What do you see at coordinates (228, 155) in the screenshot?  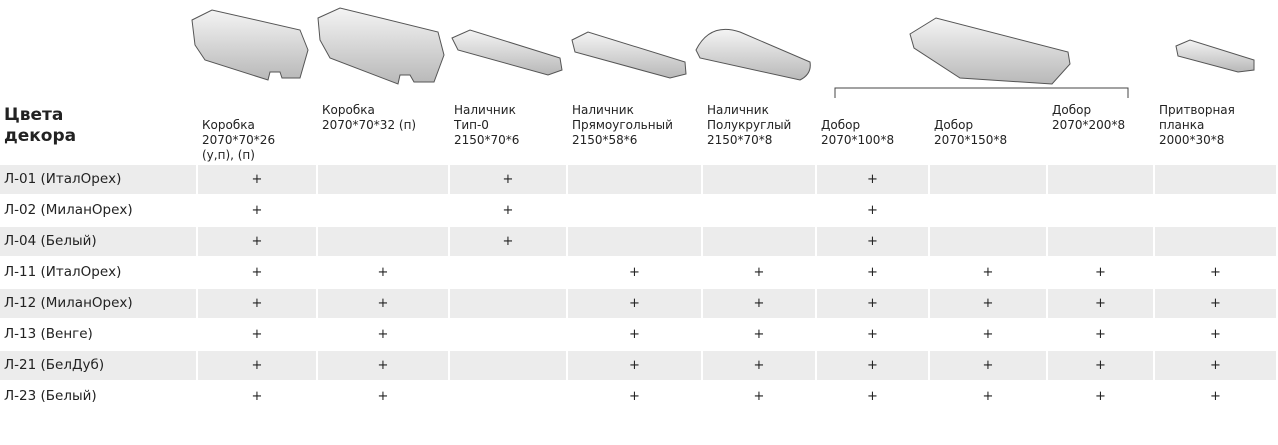 I see `header-line: (у,п), (п)` at bounding box center [228, 155].